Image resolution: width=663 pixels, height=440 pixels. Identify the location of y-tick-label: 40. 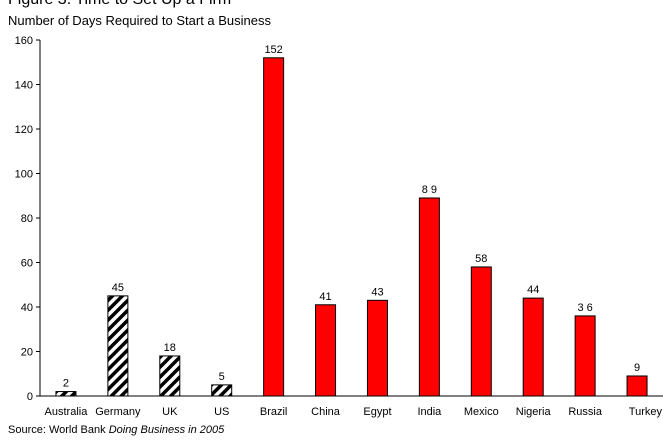
(27, 308).